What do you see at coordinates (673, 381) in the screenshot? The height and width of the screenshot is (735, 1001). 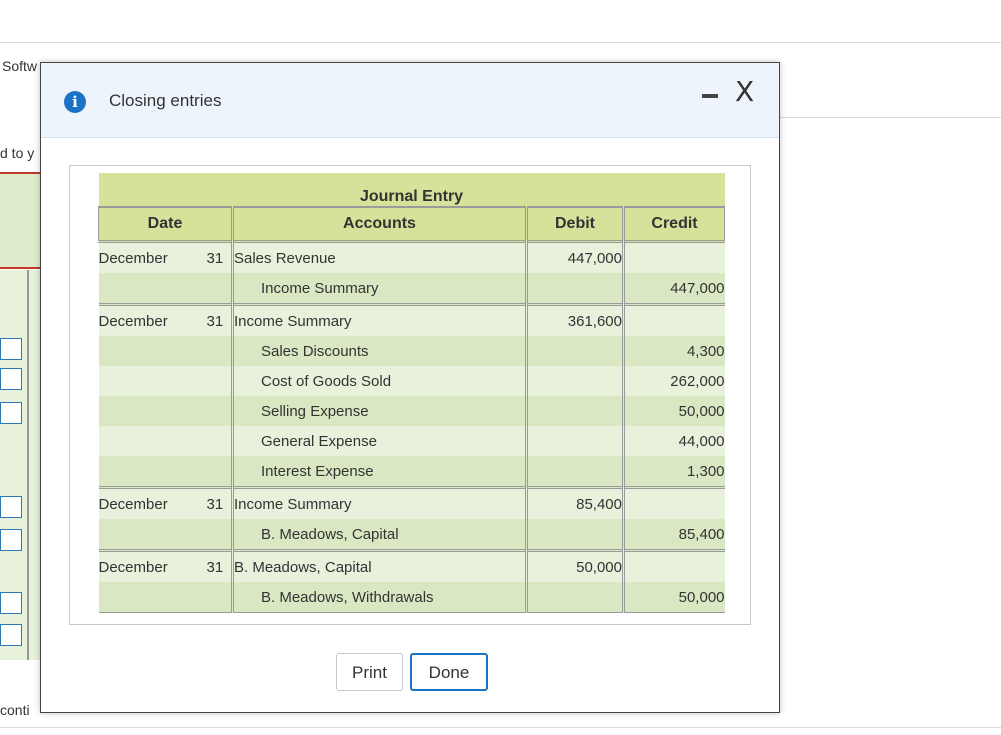 I see `credit-cell: 262,000` at bounding box center [673, 381].